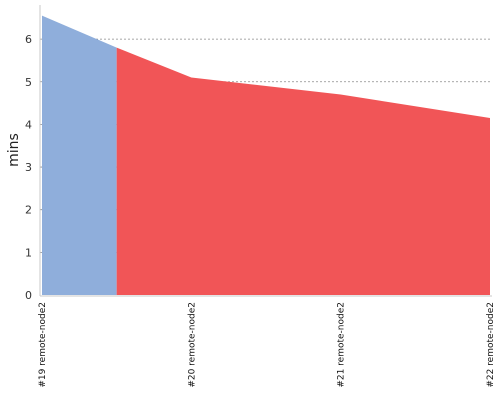 Image resolution: width=500 pixels, height=400 pixels. Describe the element at coordinates (192, 345) in the screenshot. I see `x-tick-label: #20 remote-node2` at that location.